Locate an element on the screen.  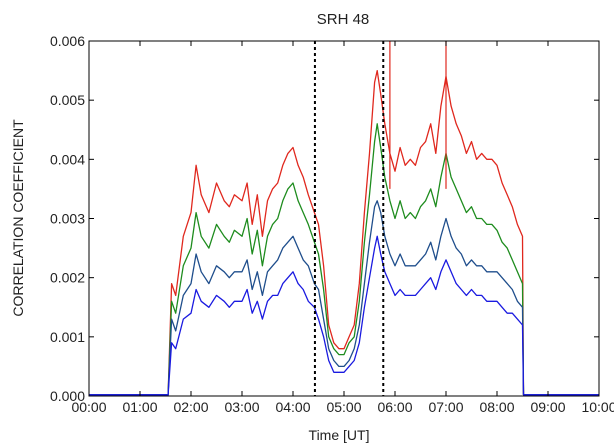
x-tick-label: 03:00 is located at coordinates (241, 407).